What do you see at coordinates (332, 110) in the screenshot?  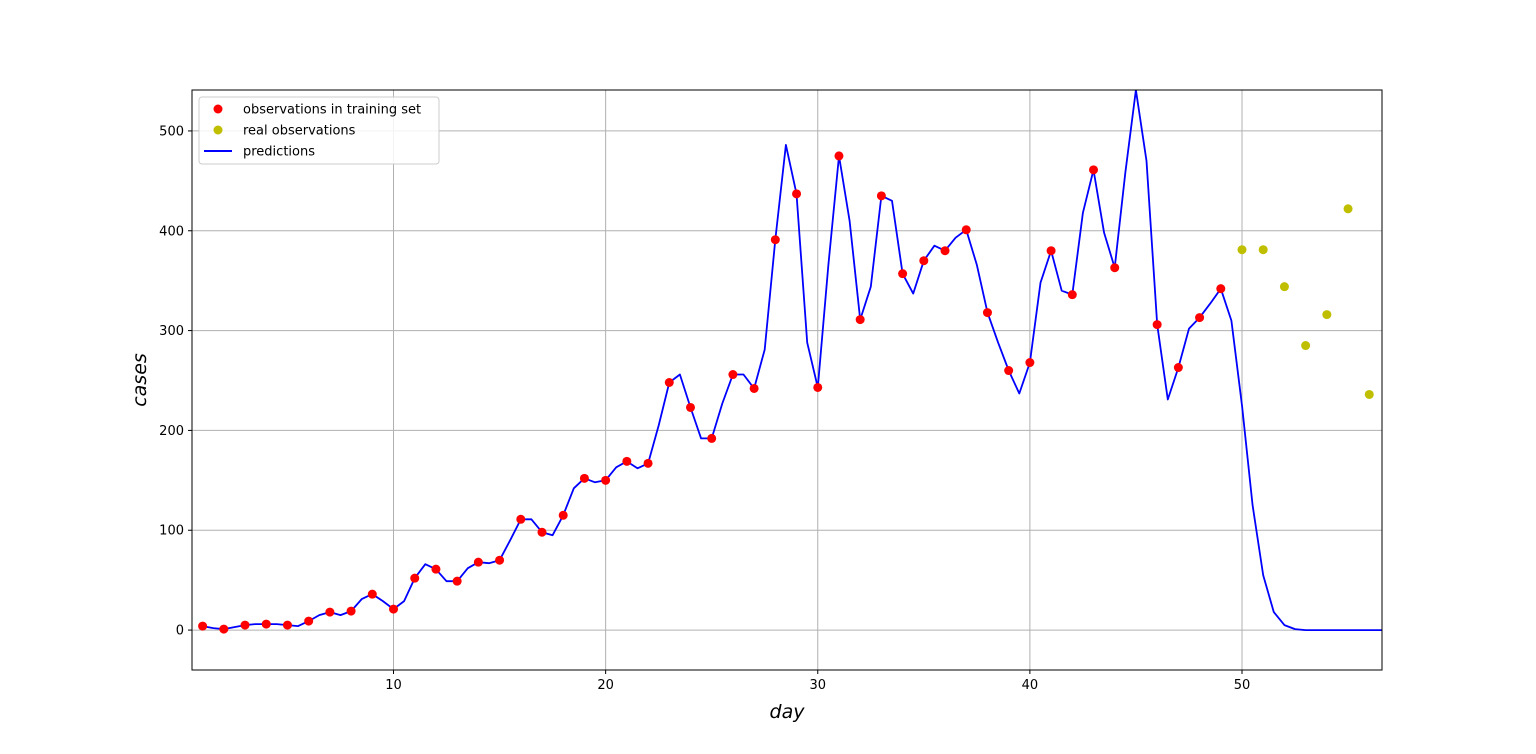 I see `legend-label-training: observations in training set` at bounding box center [332, 110].